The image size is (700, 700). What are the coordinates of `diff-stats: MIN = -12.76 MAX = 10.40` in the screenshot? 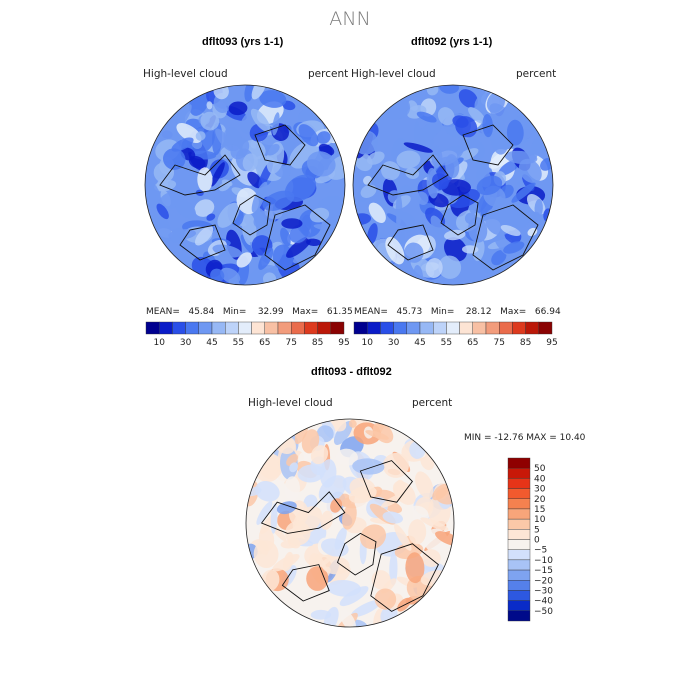 It's located at (525, 438).